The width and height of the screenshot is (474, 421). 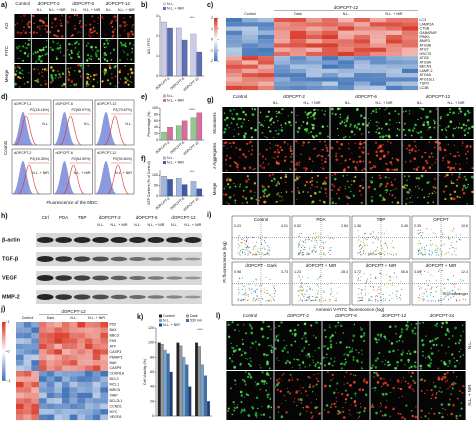 I want to click on group-header: Control, so click(x=250, y=14).